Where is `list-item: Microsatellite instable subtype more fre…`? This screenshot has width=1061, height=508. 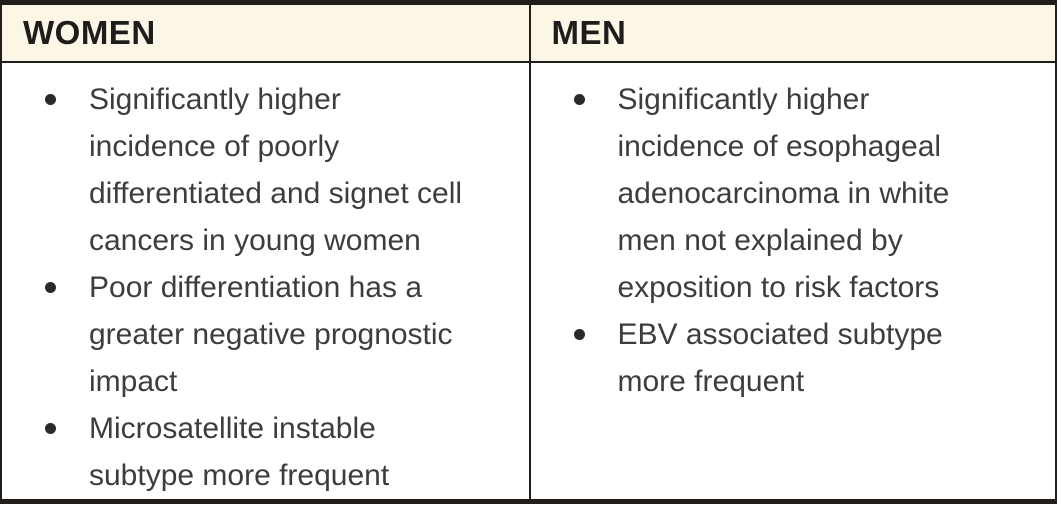
list-item: Microsatellite instable subtype more fre… is located at coordinates (265, 452).